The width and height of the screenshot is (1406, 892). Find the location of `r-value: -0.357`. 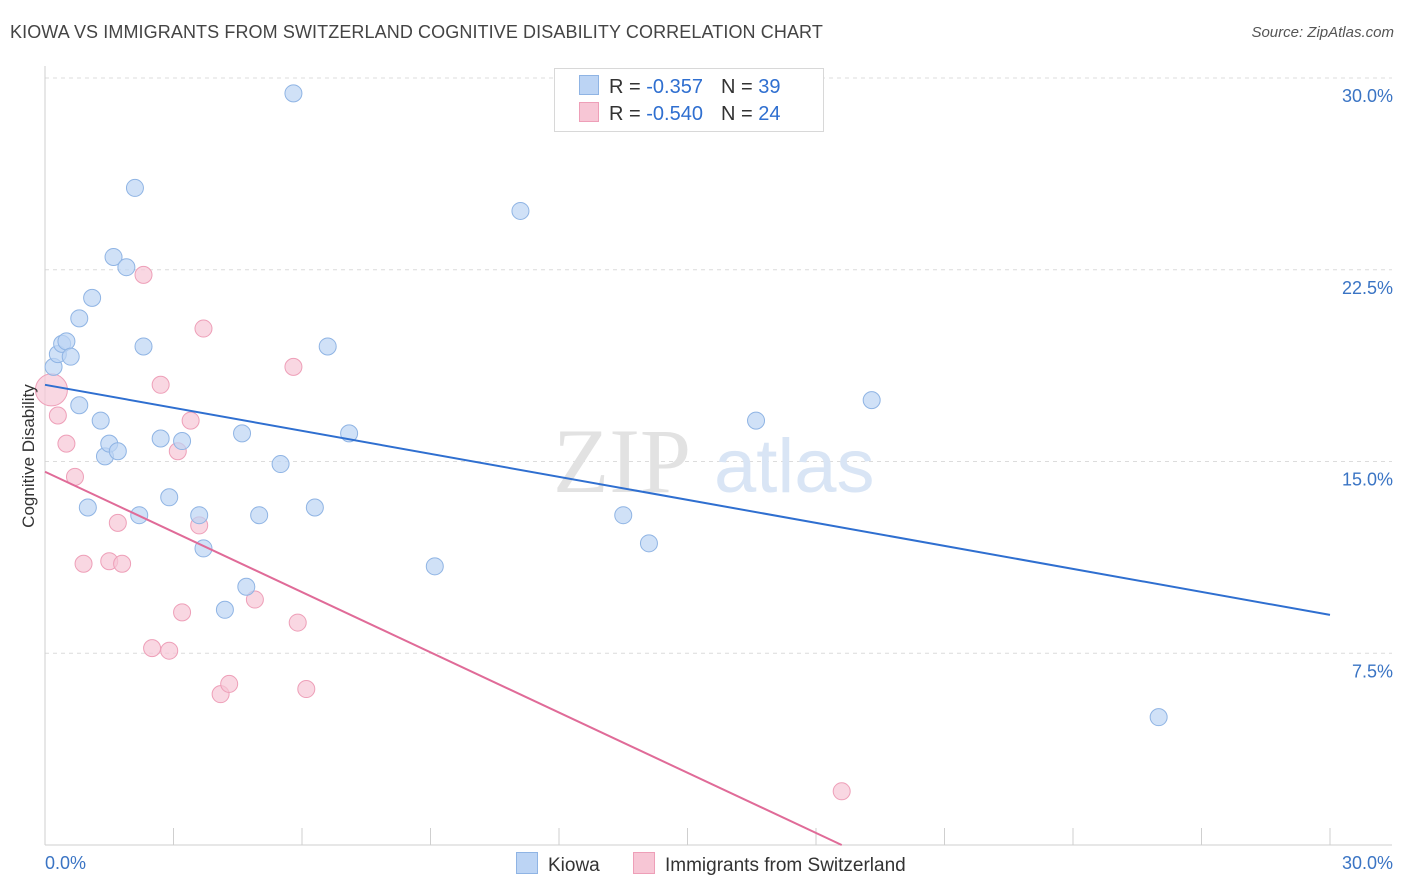

r-value: -0.357 is located at coordinates (674, 87).